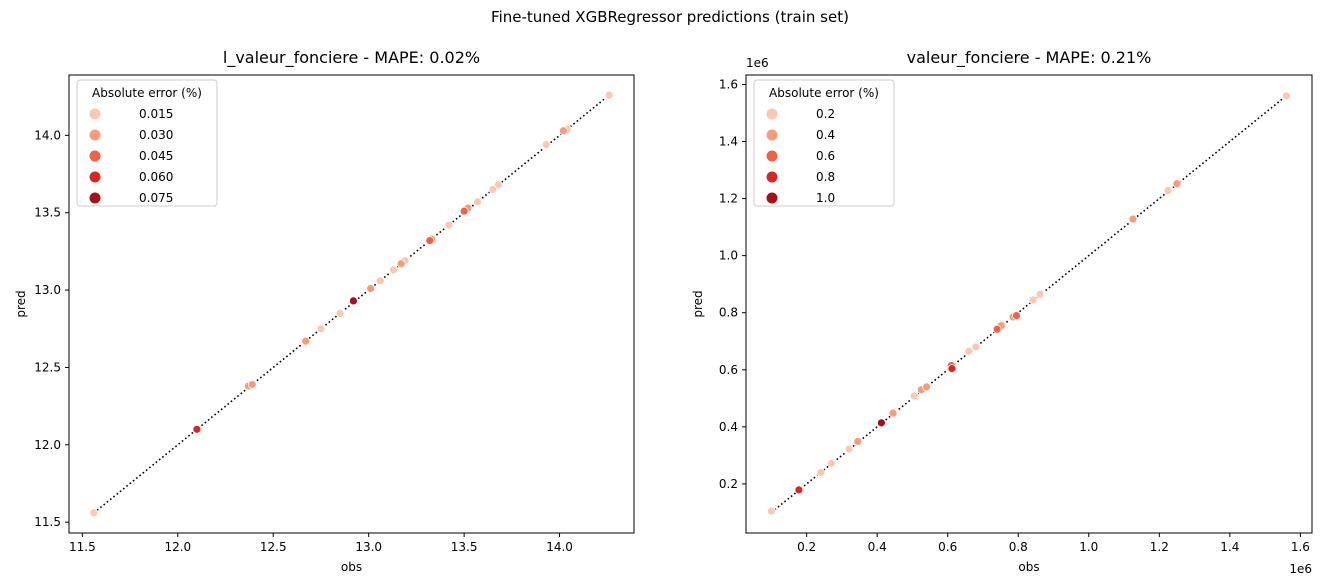 The image size is (1320, 585). What do you see at coordinates (825, 177) in the screenshot?
I see `legend-label: 0.8` at bounding box center [825, 177].